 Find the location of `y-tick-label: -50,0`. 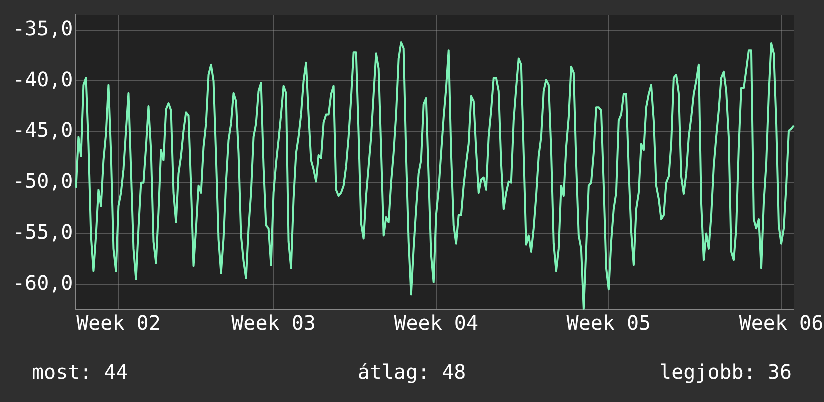

y-tick-label: -50,0 is located at coordinates (43, 181).